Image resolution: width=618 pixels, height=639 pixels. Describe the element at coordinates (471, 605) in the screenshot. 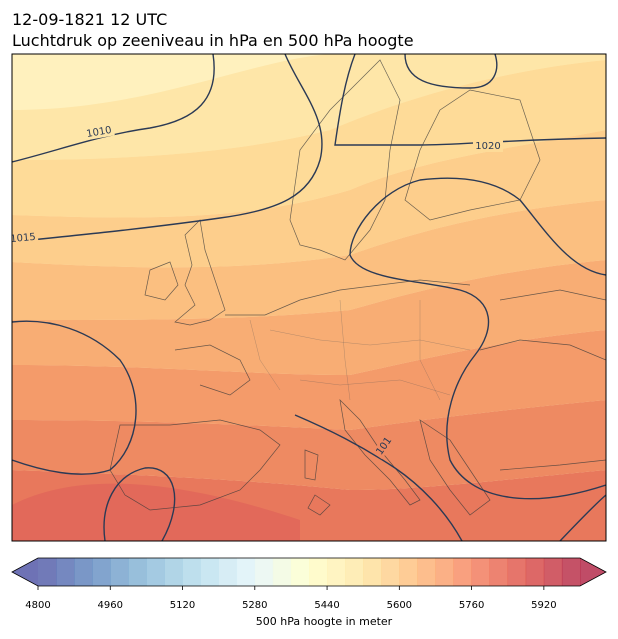

I see `colorbar-tick-label: 5760` at that location.